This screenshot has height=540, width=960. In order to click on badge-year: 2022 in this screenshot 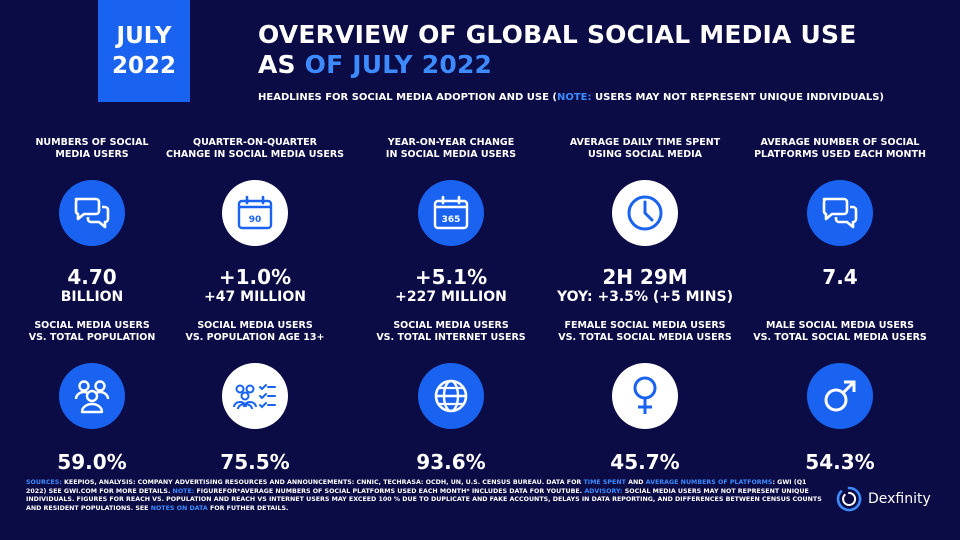, I will do `click(143, 66)`.